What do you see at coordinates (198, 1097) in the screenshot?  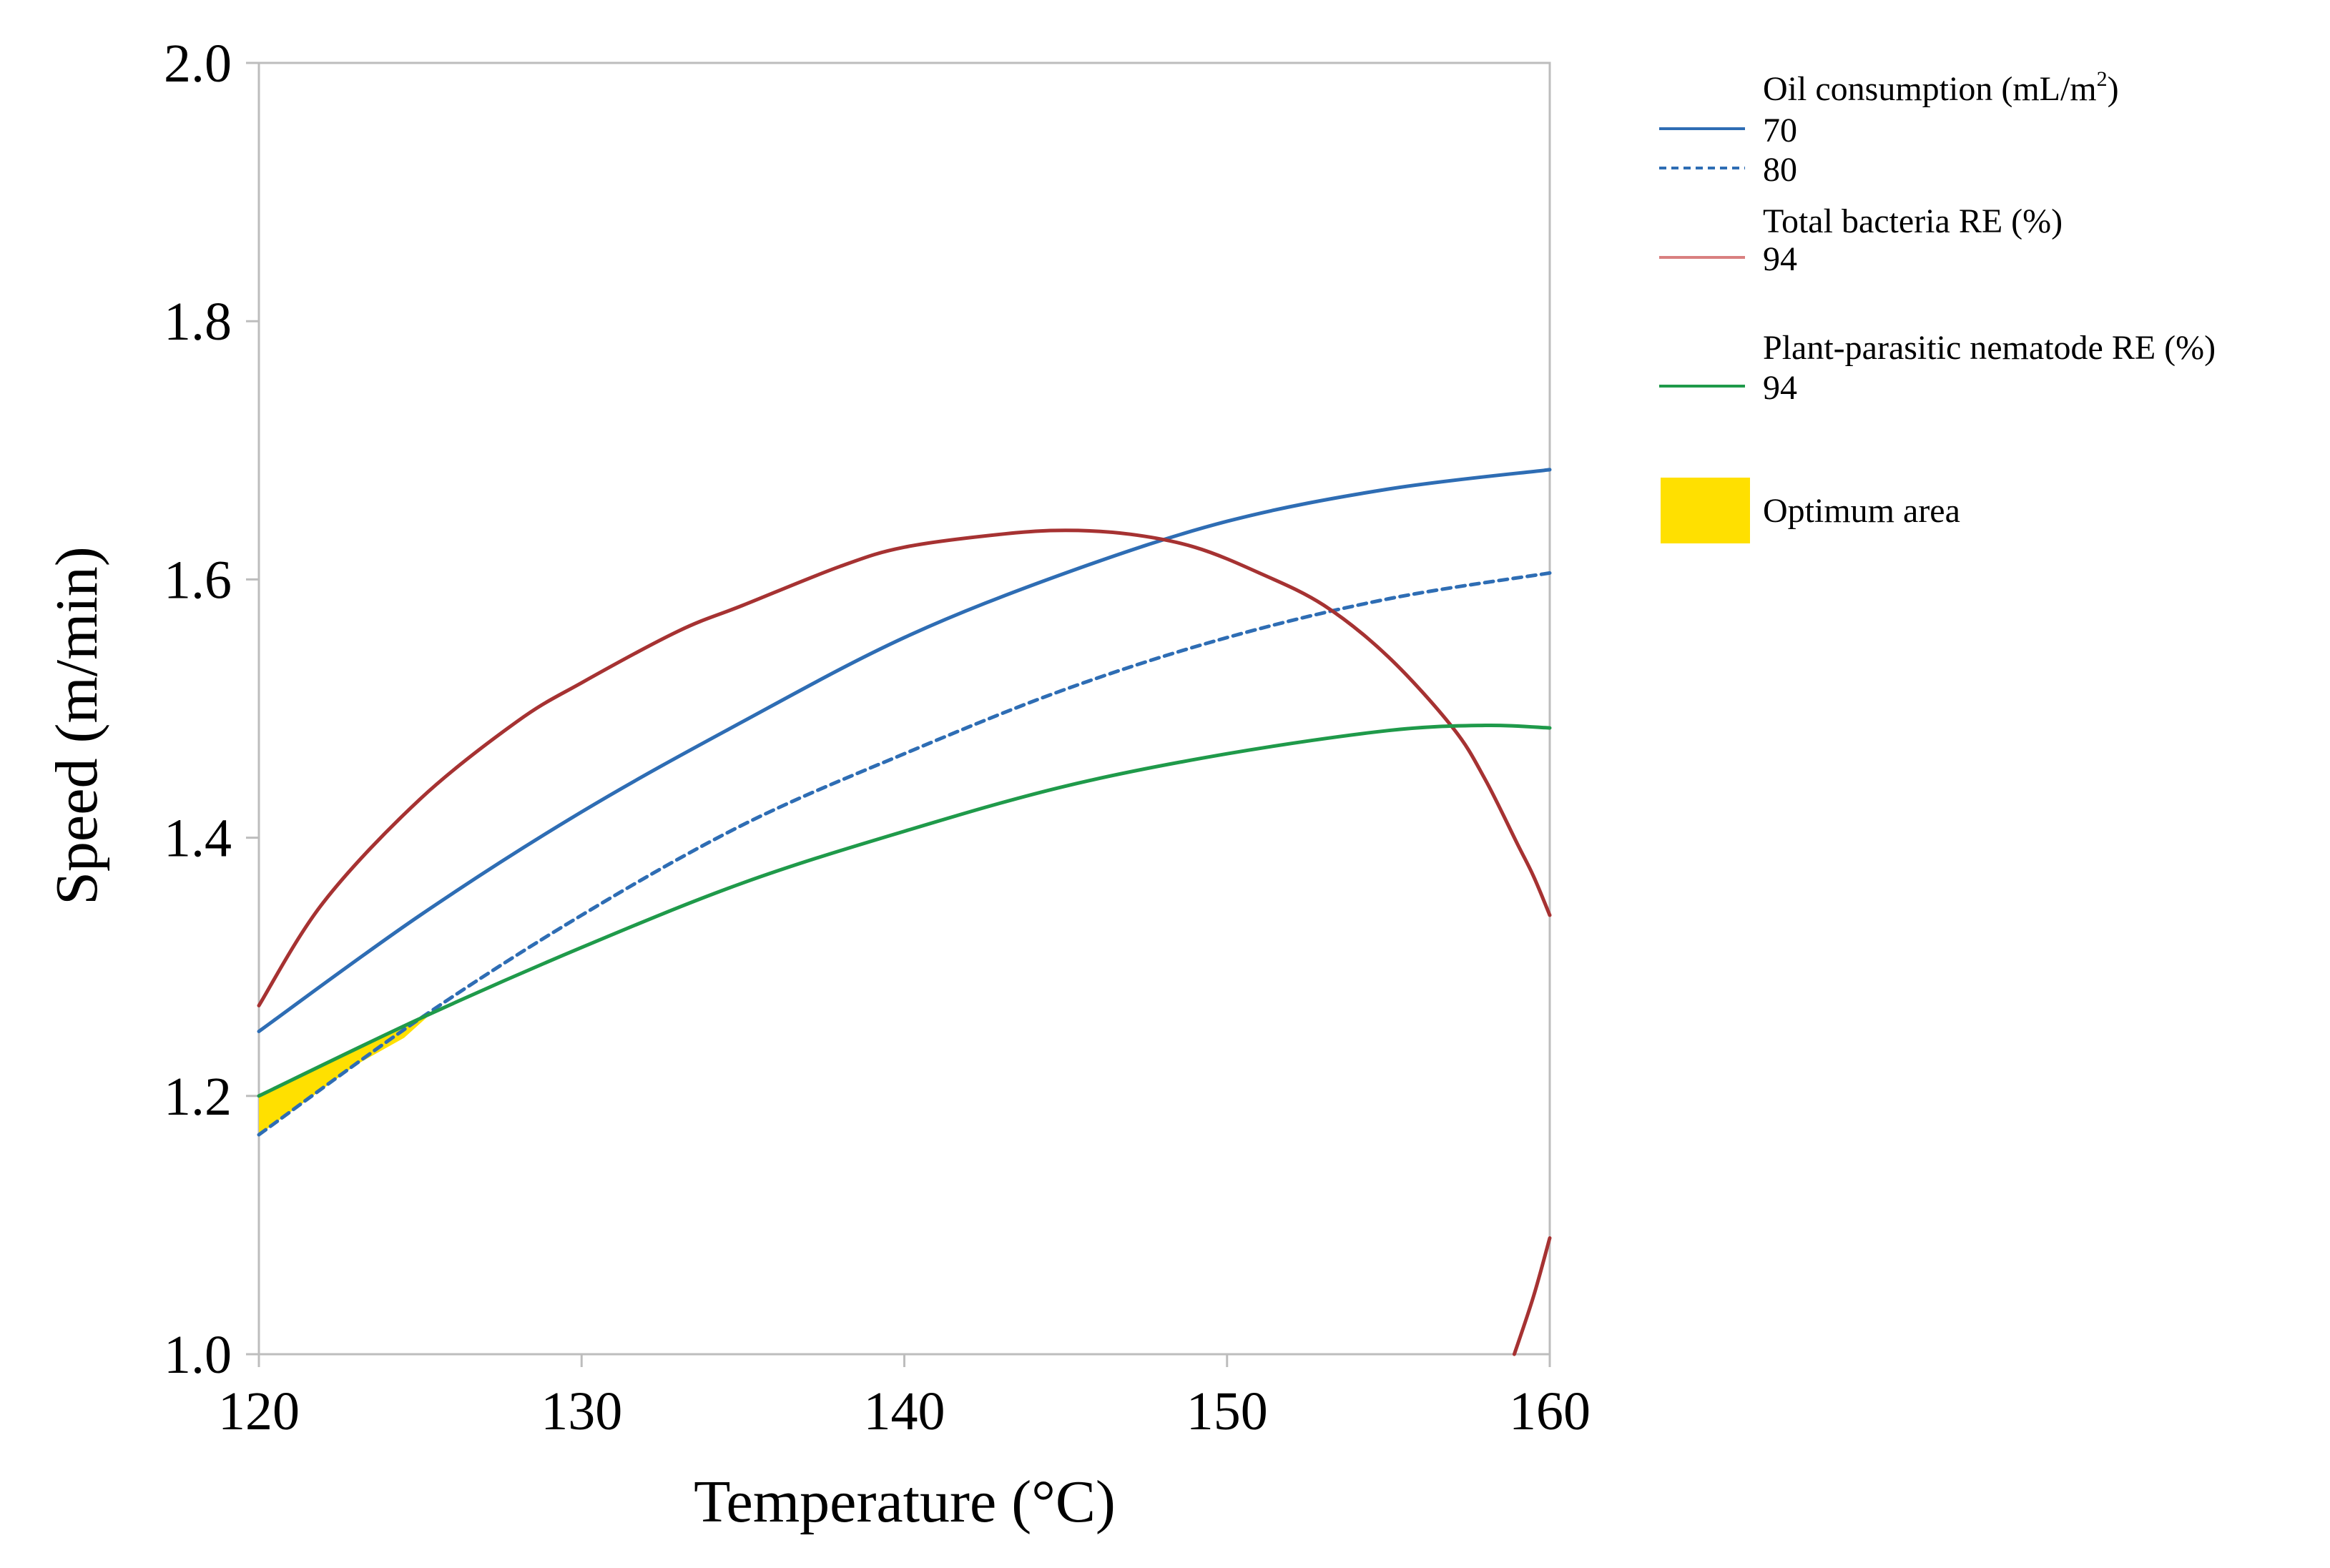 I see `y-tick-label: 1.2` at bounding box center [198, 1097].